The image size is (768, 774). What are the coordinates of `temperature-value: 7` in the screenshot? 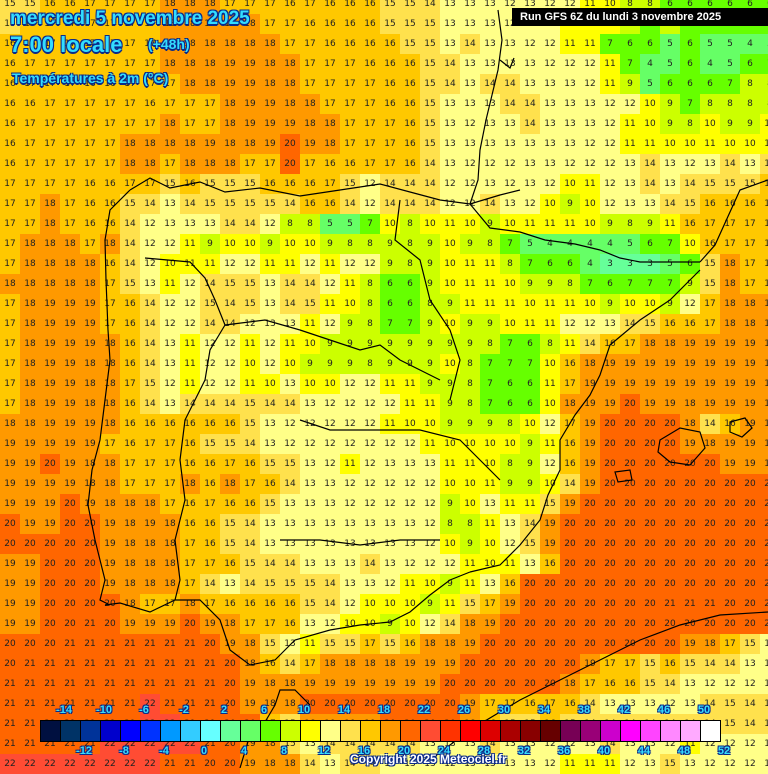 It's located at (390, 324).